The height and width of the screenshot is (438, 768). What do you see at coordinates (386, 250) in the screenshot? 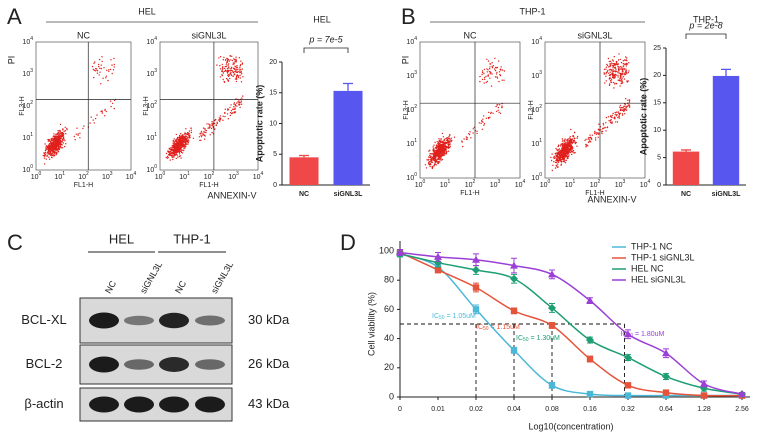
I see `y-tick-label: 100` at bounding box center [386, 250].